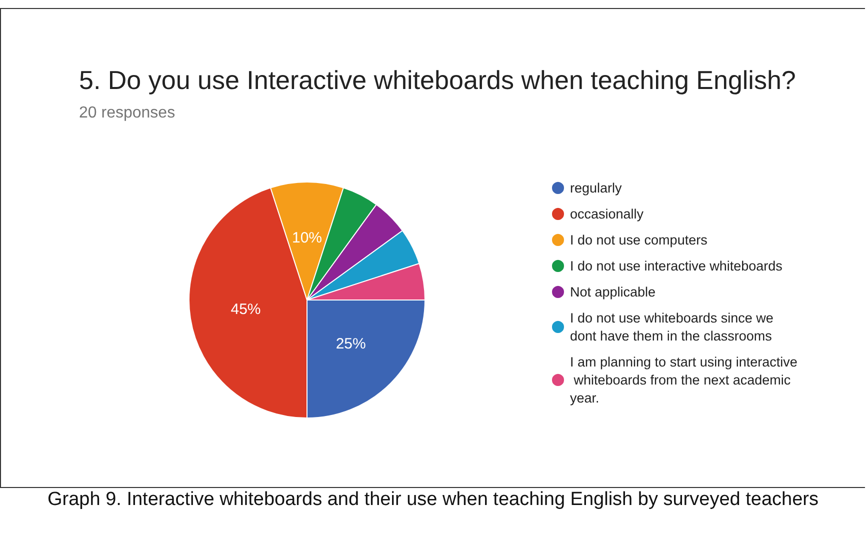 The width and height of the screenshot is (866, 559). Describe the element at coordinates (245, 309) in the screenshot. I see `data-label: 45%` at that location.